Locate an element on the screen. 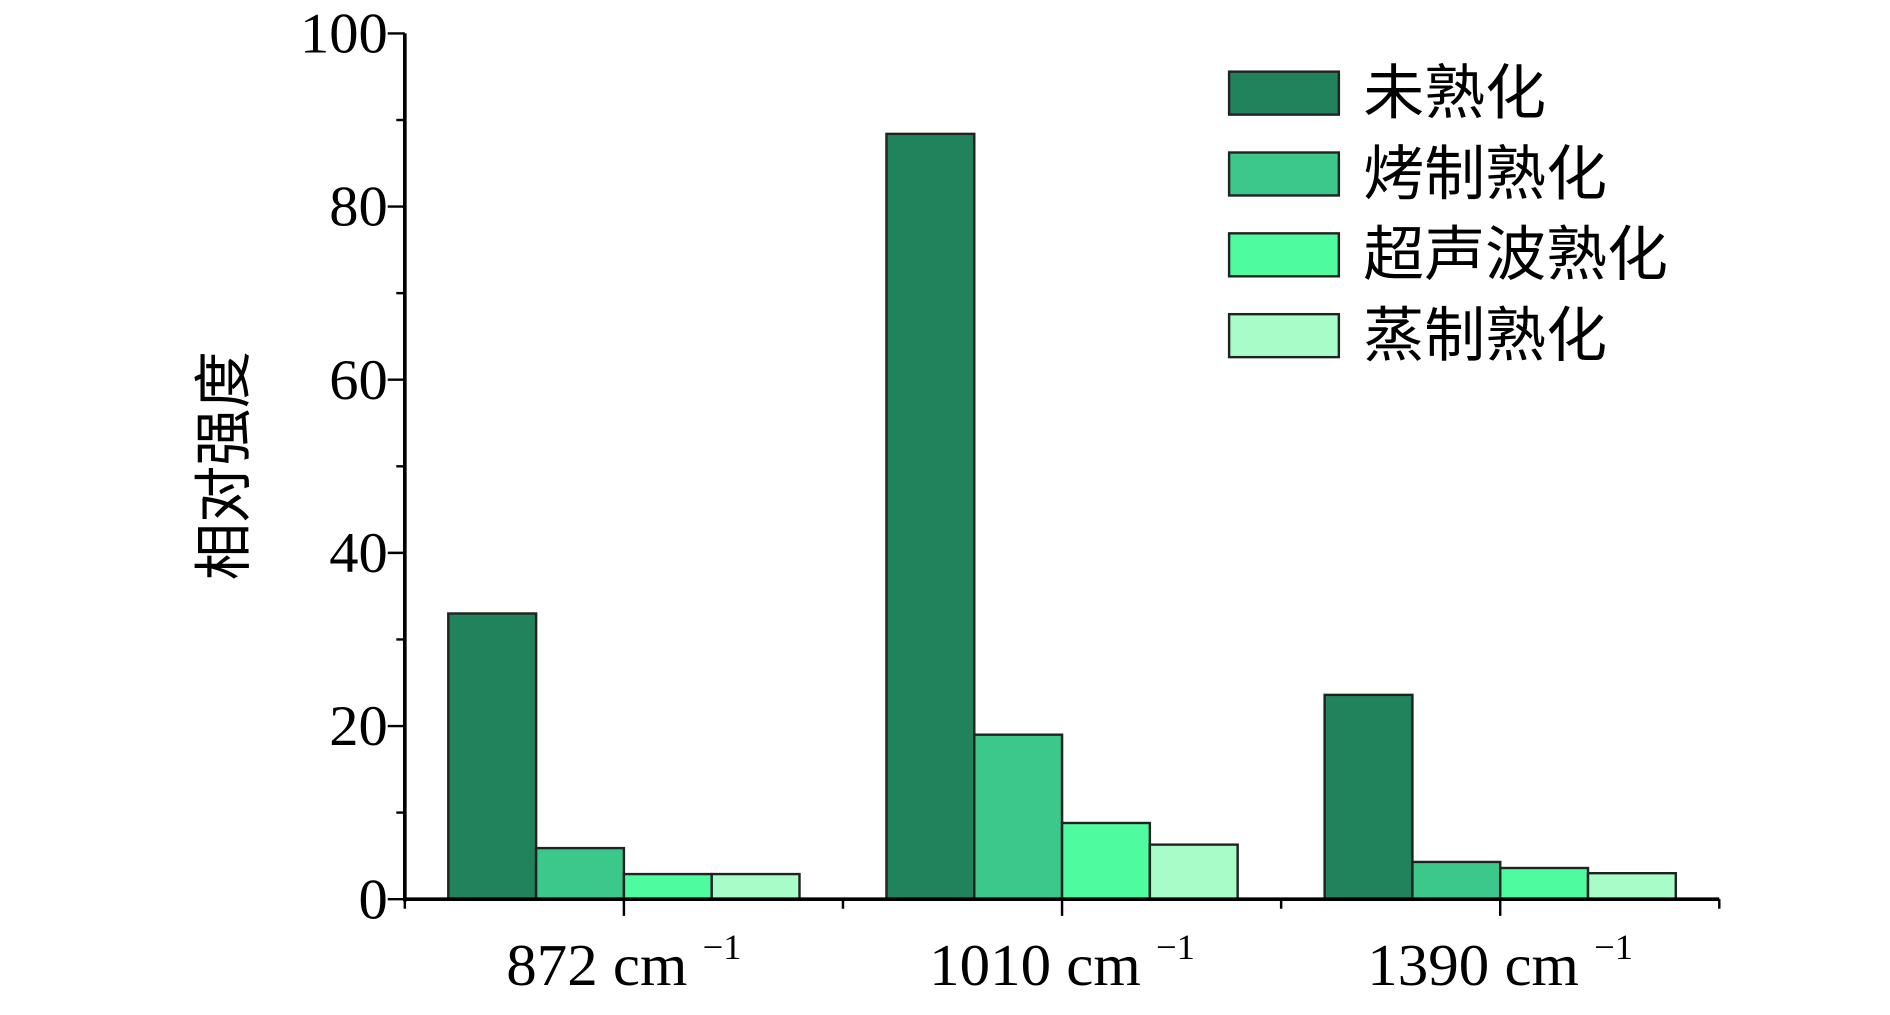 The width and height of the screenshot is (1890, 1015). y-tick-label: 80 is located at coordinates (358, 206).